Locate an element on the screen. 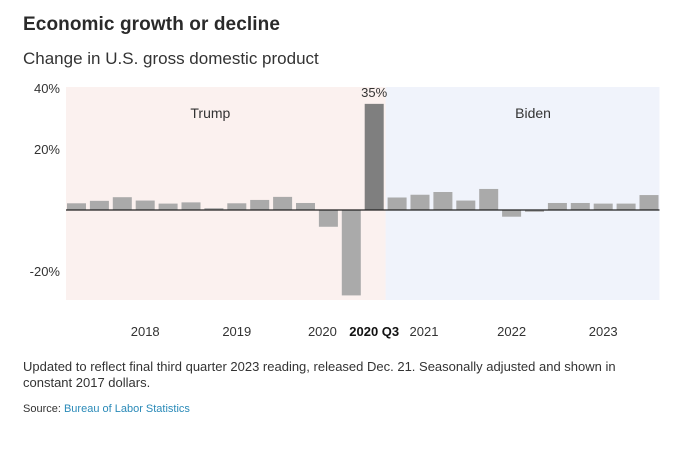  x-tick-label: 2023 is located at coordinates (603, 331).